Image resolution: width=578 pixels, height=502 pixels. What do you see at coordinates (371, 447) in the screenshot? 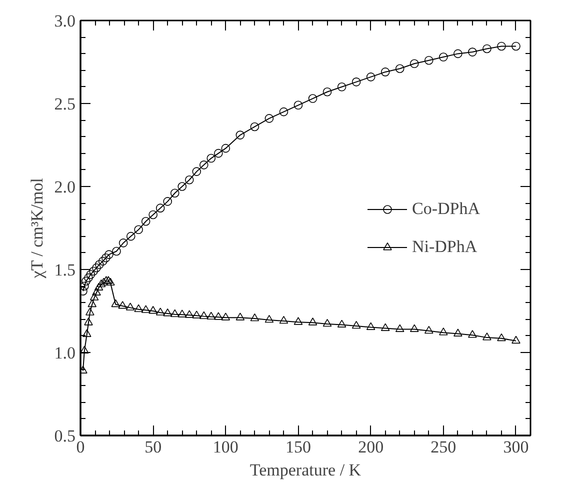
I see `x-tick-label: 200` at bounding box center [371, 447].